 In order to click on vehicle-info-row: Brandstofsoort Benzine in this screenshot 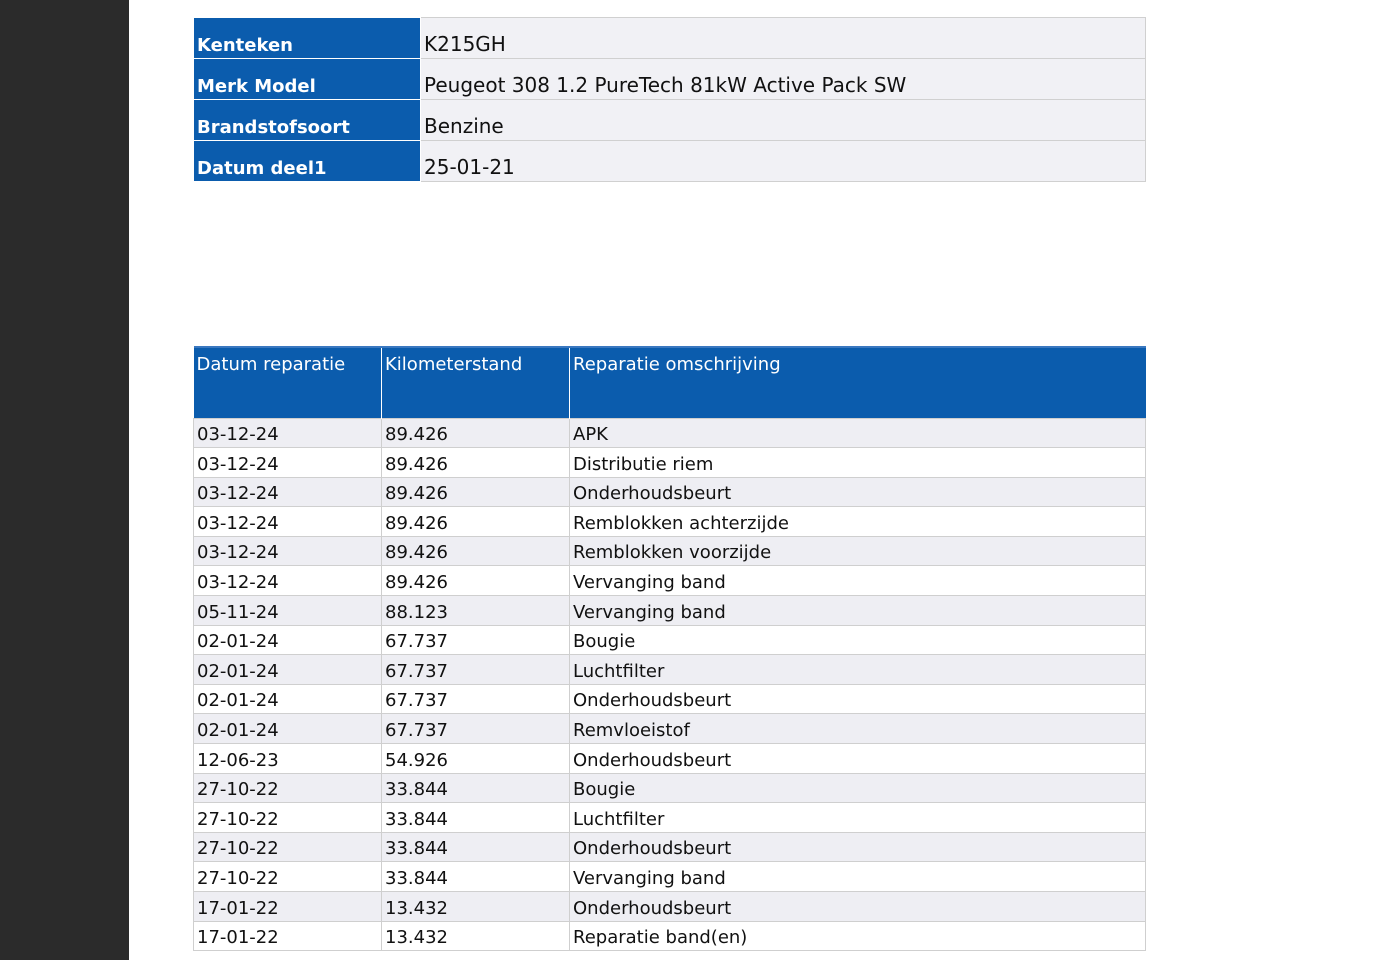, I will do `click(669, 120)`.